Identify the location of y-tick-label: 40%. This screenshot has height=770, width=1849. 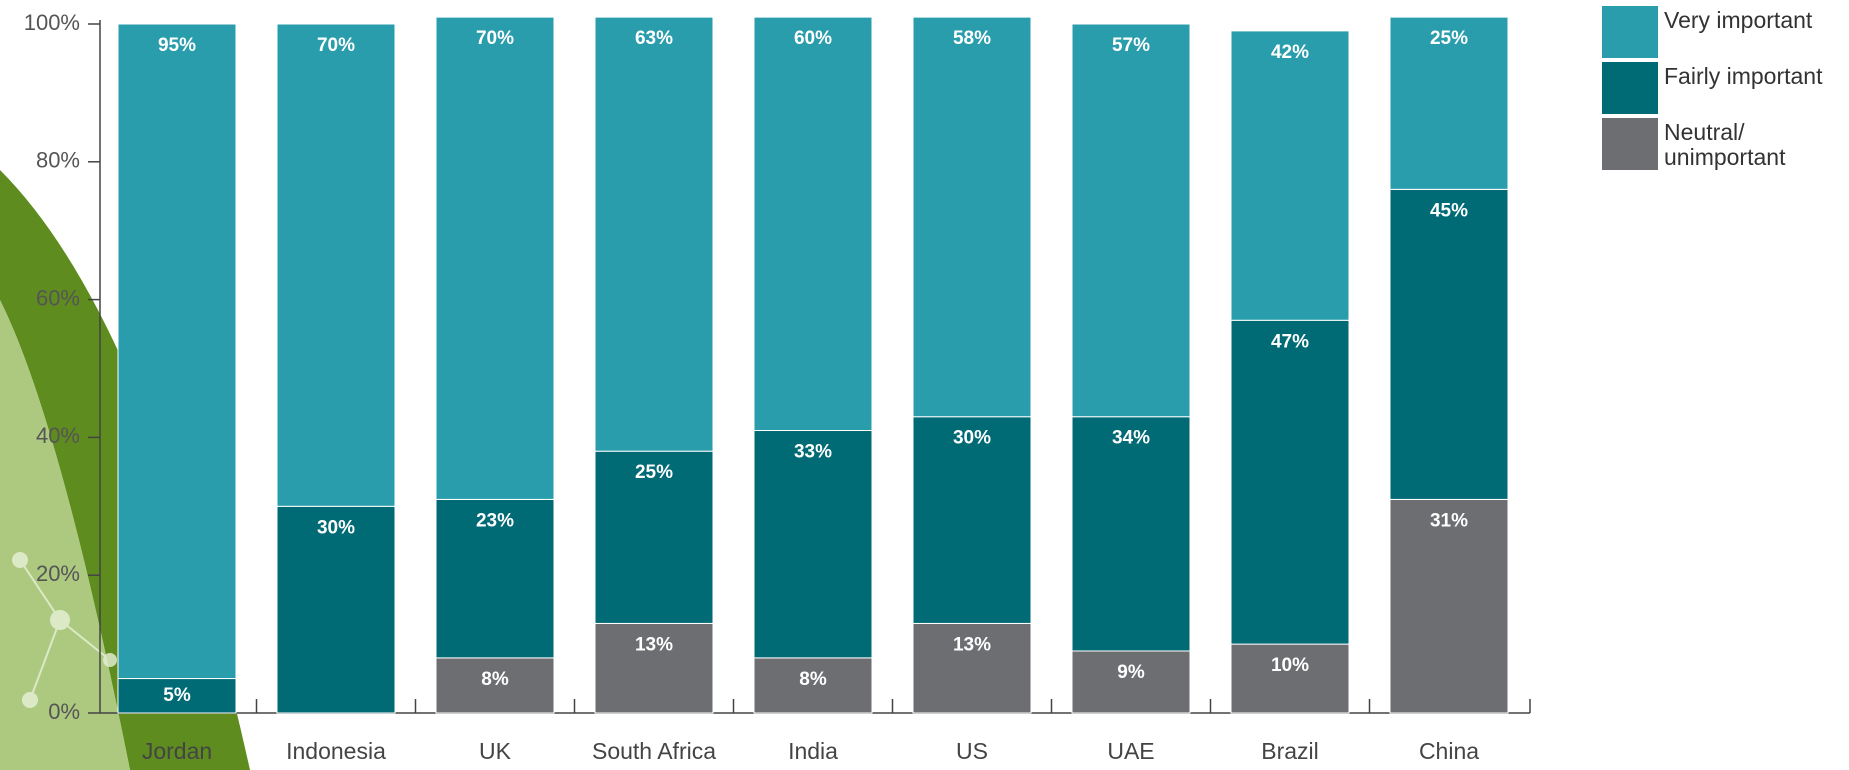
(58, 435).